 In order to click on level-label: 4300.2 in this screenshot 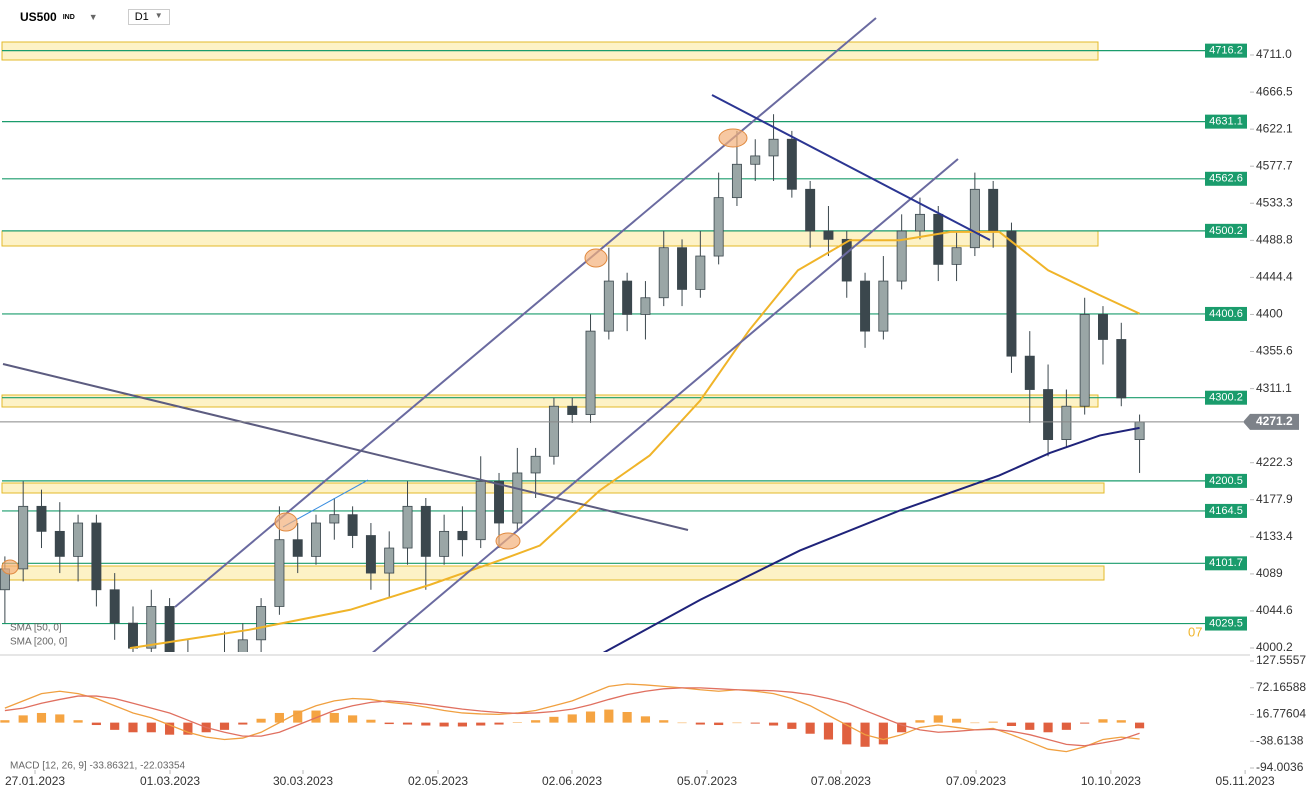, I will do `click(1226, 398)`.